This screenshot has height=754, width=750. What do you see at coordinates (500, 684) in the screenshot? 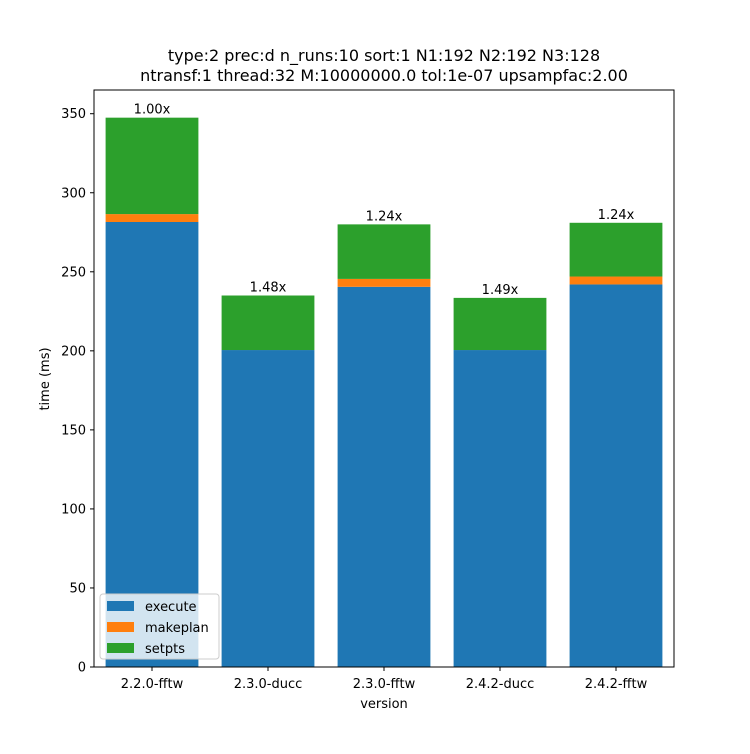
I see `x-tick-label: 2.4.2-ducc` at bounding box center [500, 684].